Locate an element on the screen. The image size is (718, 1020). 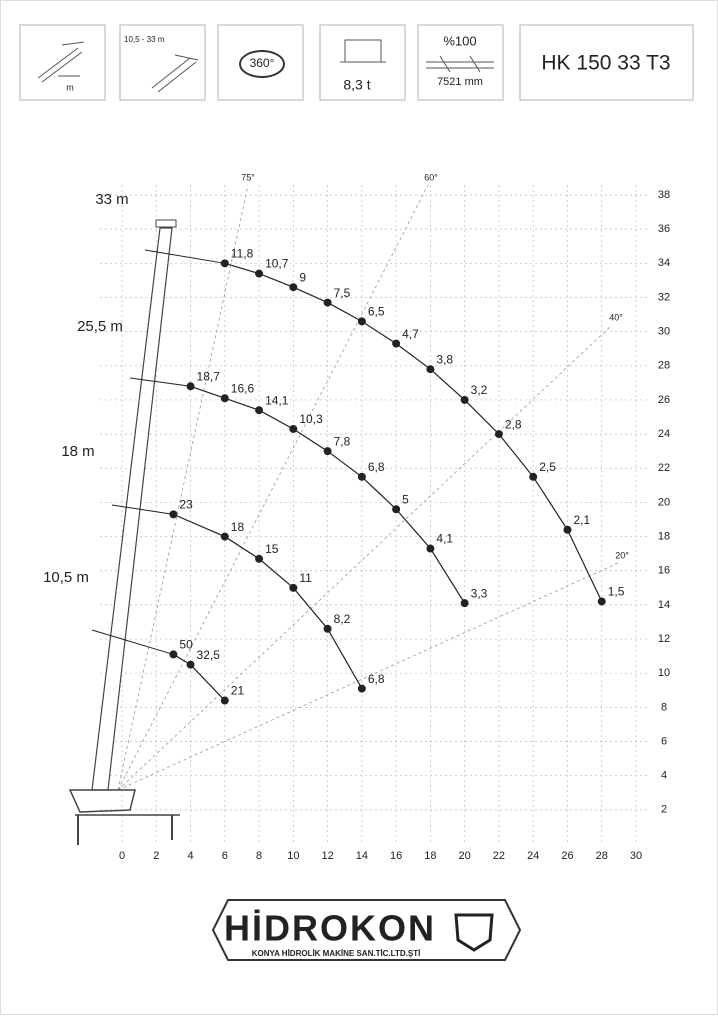
load-label: 11 is located at coordinates (305, 578).